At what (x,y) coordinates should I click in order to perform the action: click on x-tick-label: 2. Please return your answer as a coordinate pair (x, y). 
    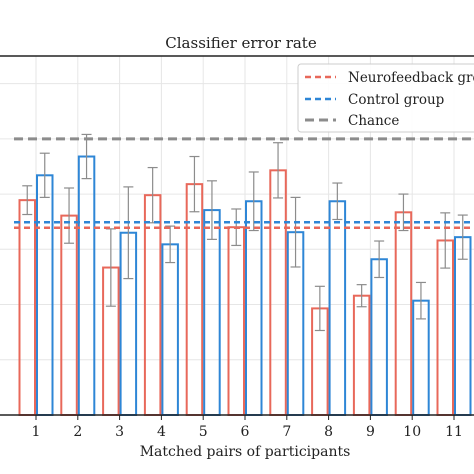
    Looking at the image, I should click on (77, 432).